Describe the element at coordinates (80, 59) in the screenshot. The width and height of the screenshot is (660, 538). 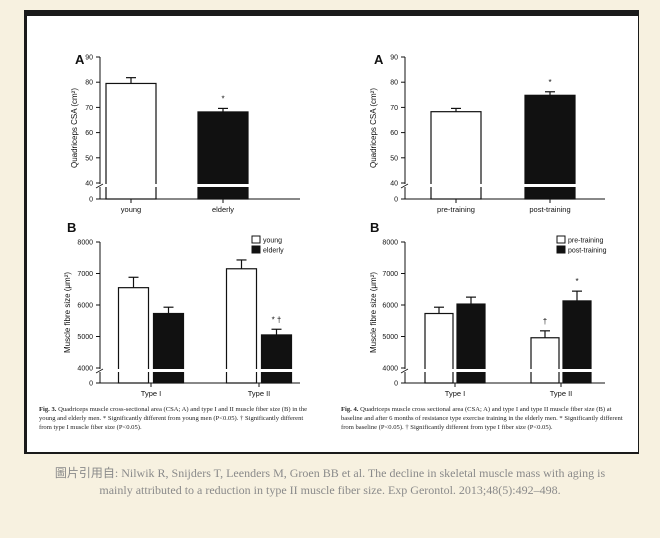
I see `fig3a-panel-label: A` at that location.